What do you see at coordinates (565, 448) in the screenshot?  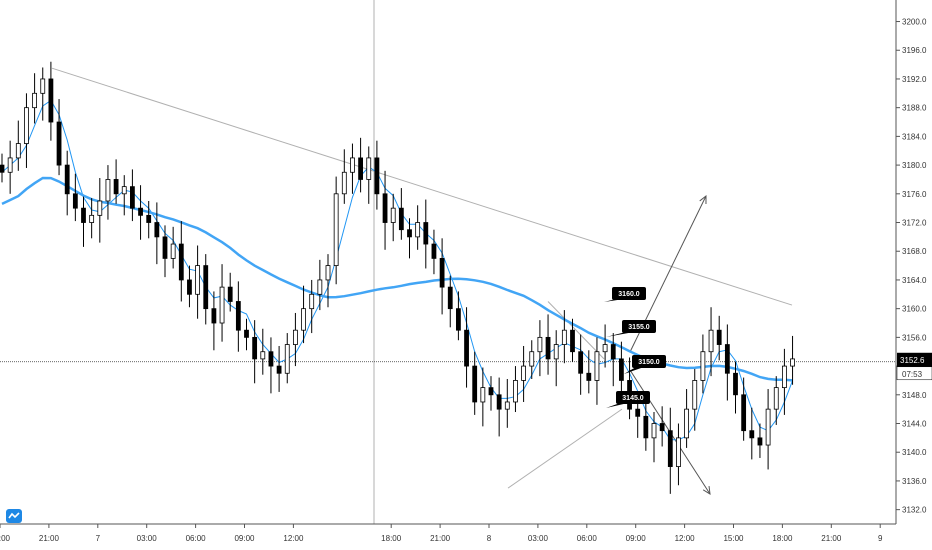 I see `triangle-lower-trendline` at bounding box center [565, 448].